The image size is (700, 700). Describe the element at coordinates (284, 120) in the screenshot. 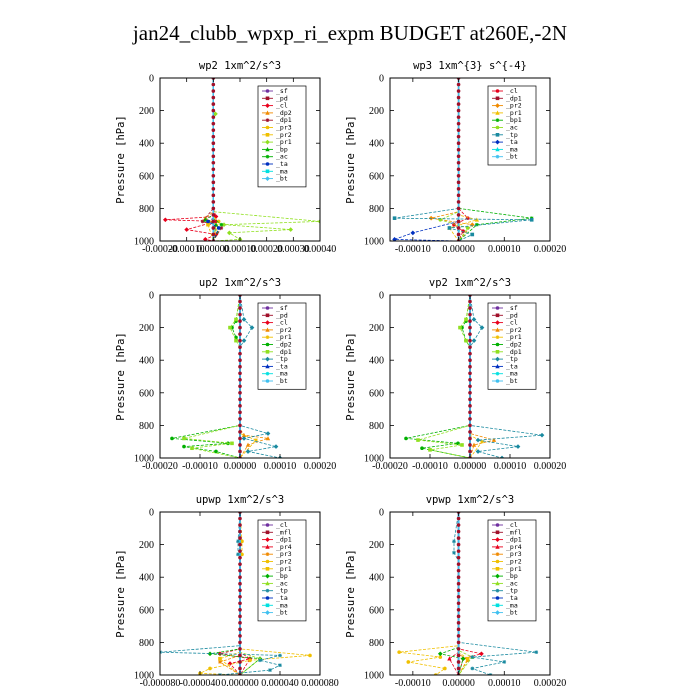

I see `legend-label: _dp1` at that location.